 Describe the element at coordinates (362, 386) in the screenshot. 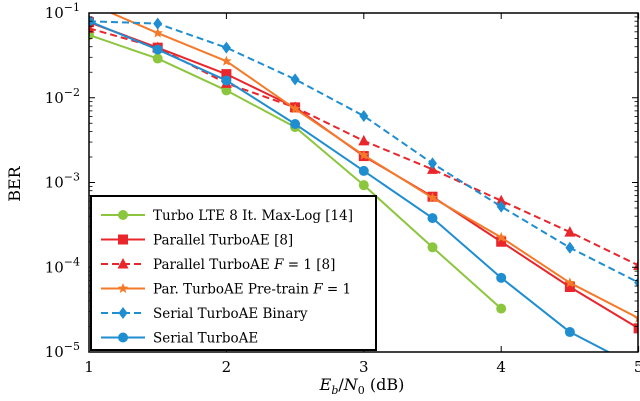

I see `x-axis-label: Eb/N0 (dB)` at that location.